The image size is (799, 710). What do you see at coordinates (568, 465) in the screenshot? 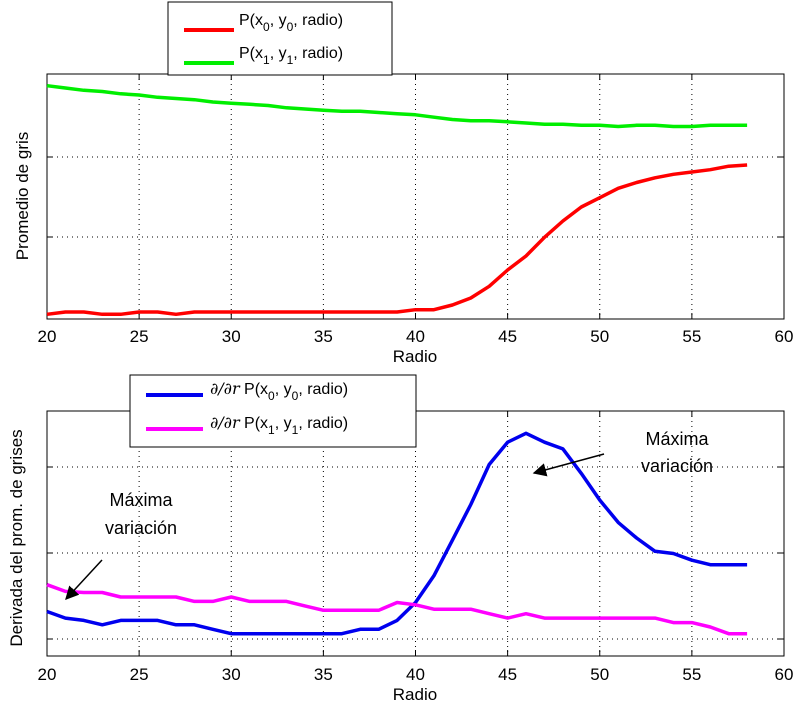
I see `annotation-arrow-blue` at bounding box center [568, 465].